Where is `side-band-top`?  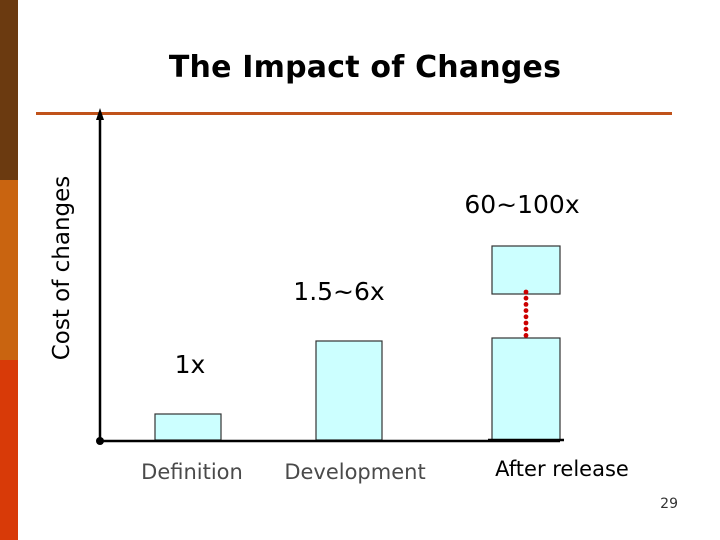
side-band-top is located at coordinates (9, 90).